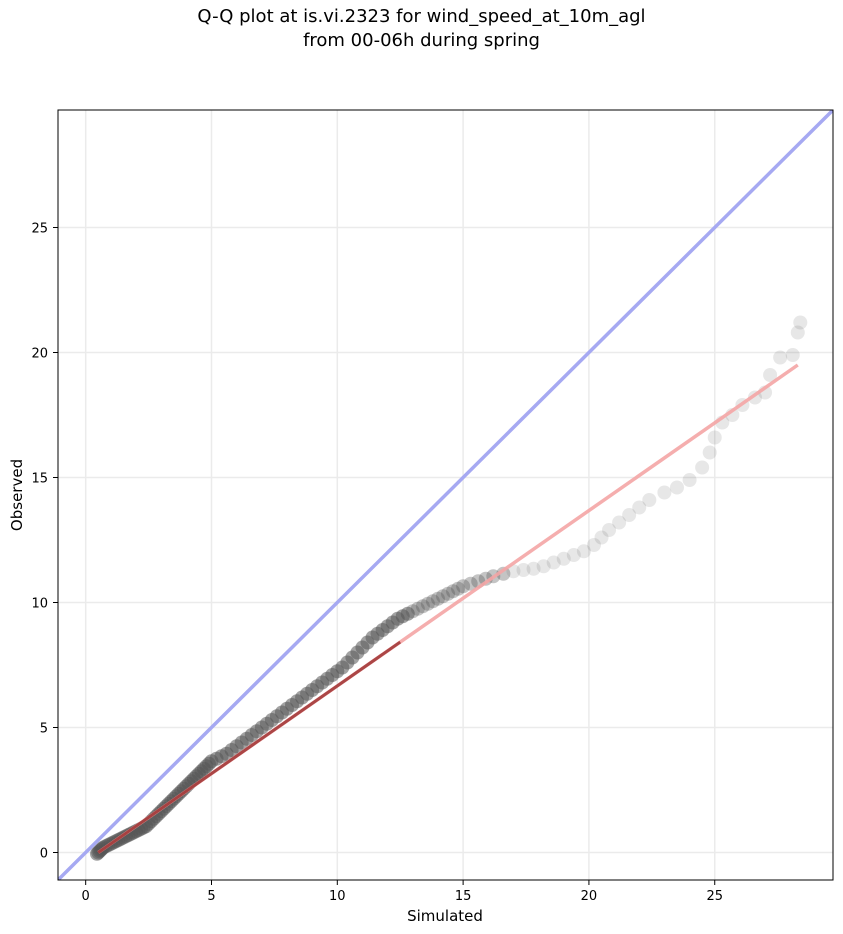 The image size is (843, 934). I want to click on x-tick-label: 5, so click(211, 896).